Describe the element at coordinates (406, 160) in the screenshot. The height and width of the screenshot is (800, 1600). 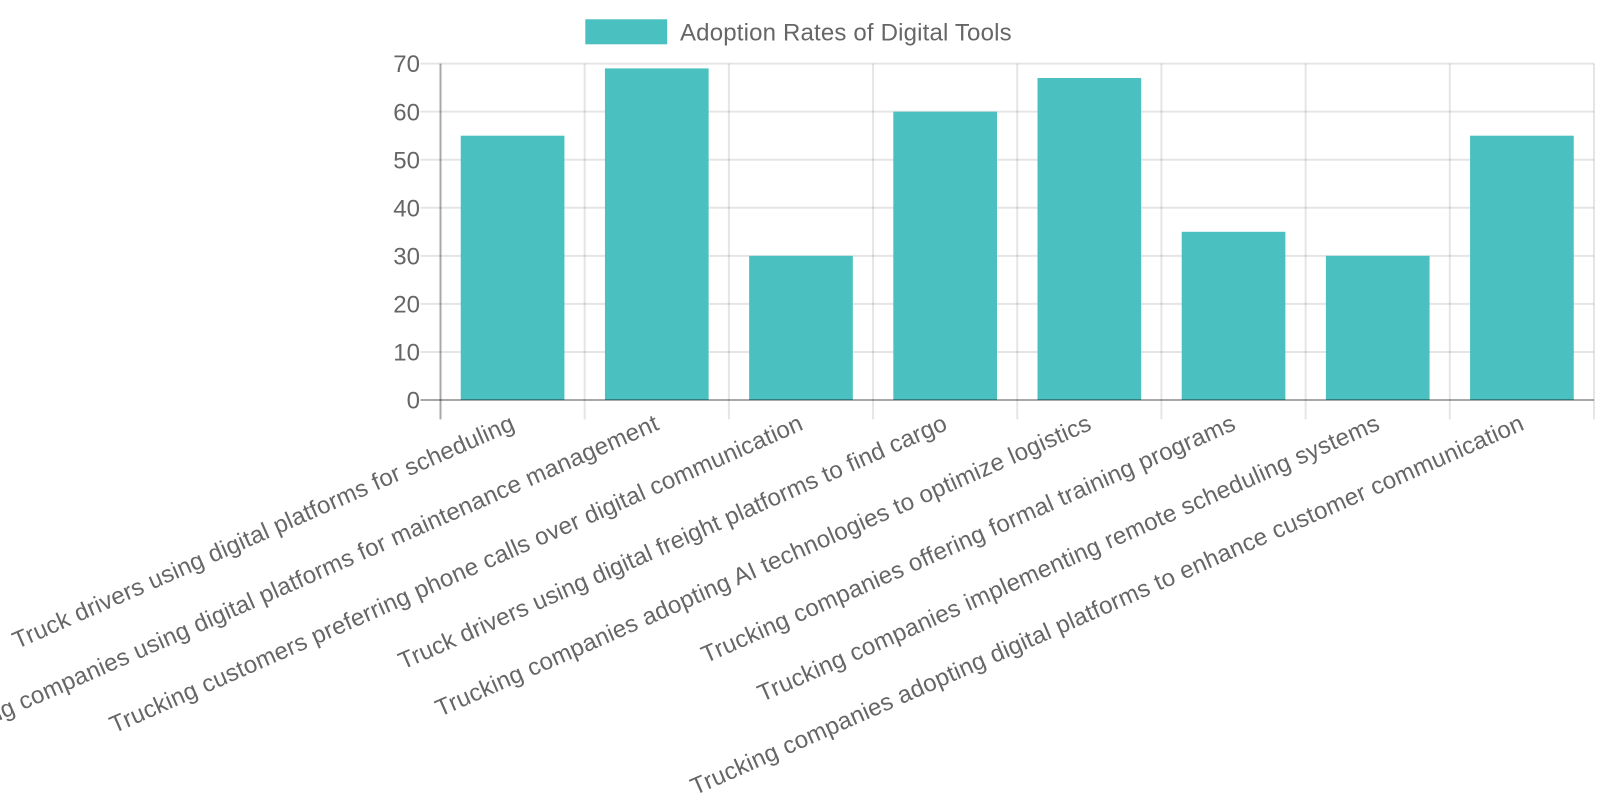
I see `svg-text: 50` at that location.